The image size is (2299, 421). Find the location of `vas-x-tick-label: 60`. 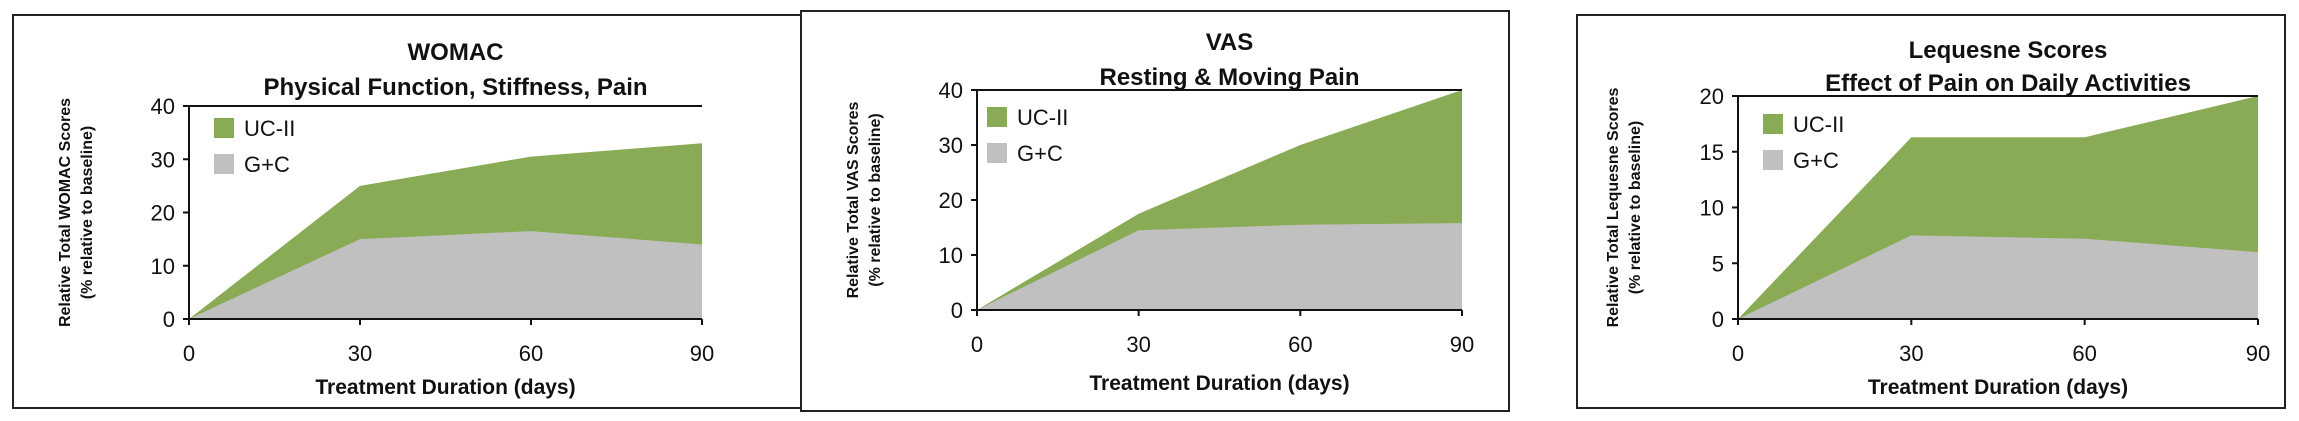

vas-x-tick-label: 60 is located at coordinates (1300, 344).